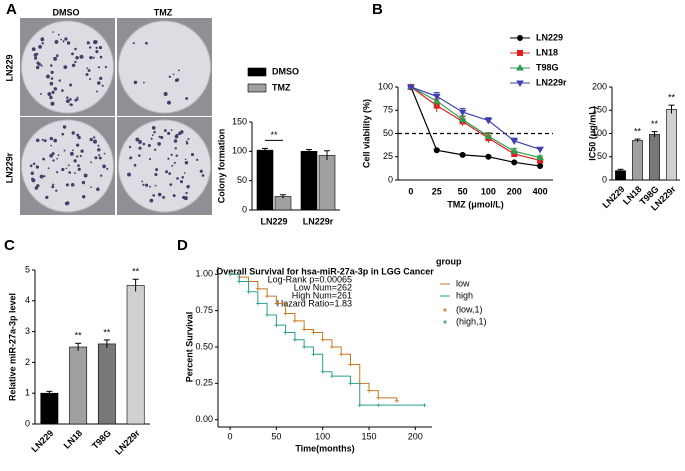  What do you see at coordinates (12, 347) in the screenshot?
I see `y-axis-label: Relative miR-27a-3p level` at bounding box center [12, 347].